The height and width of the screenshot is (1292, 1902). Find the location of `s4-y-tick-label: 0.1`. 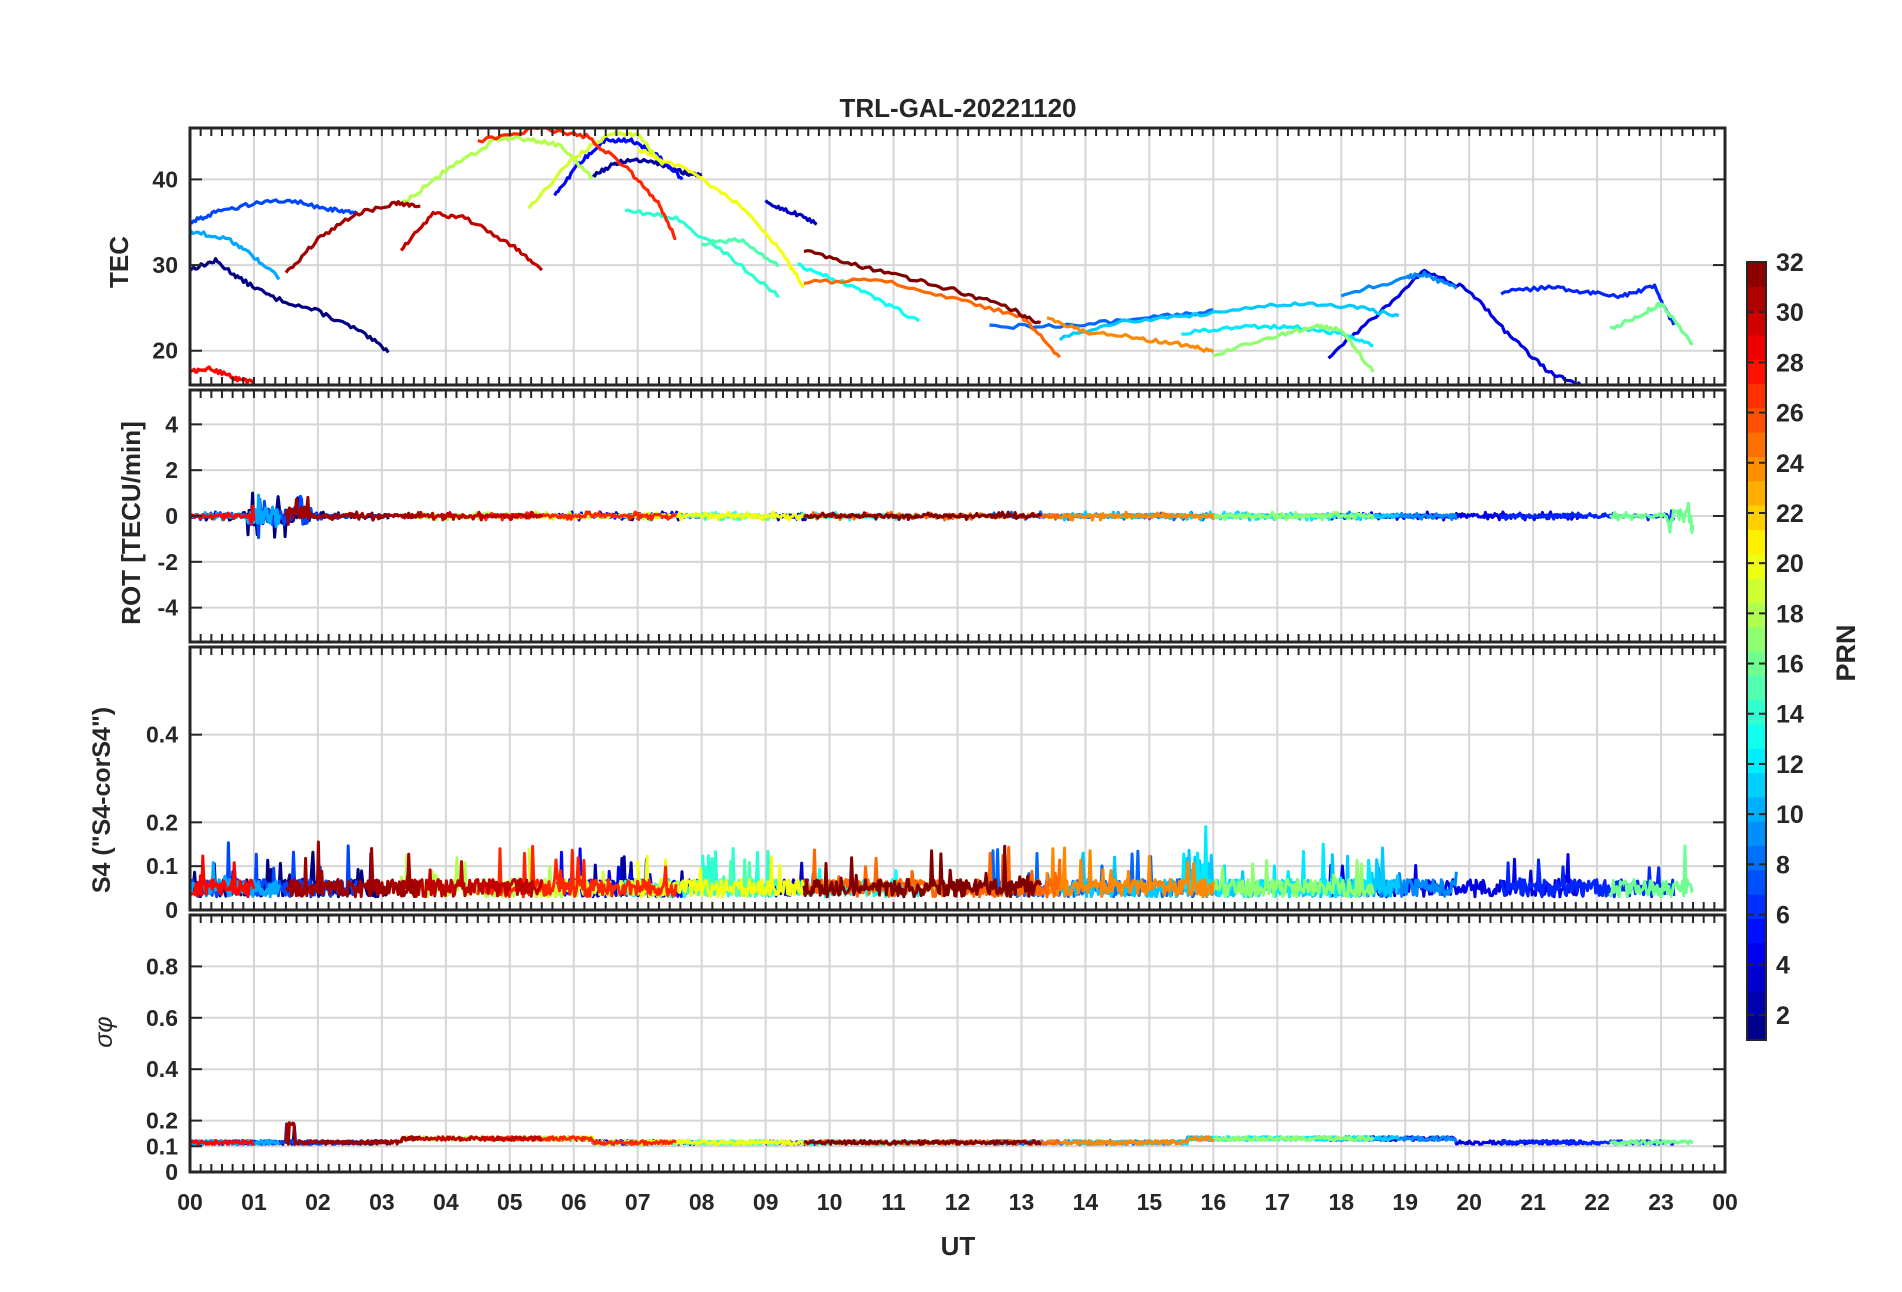

s4-y-tick-label: 0.1 is located at coordinates (162, 866).